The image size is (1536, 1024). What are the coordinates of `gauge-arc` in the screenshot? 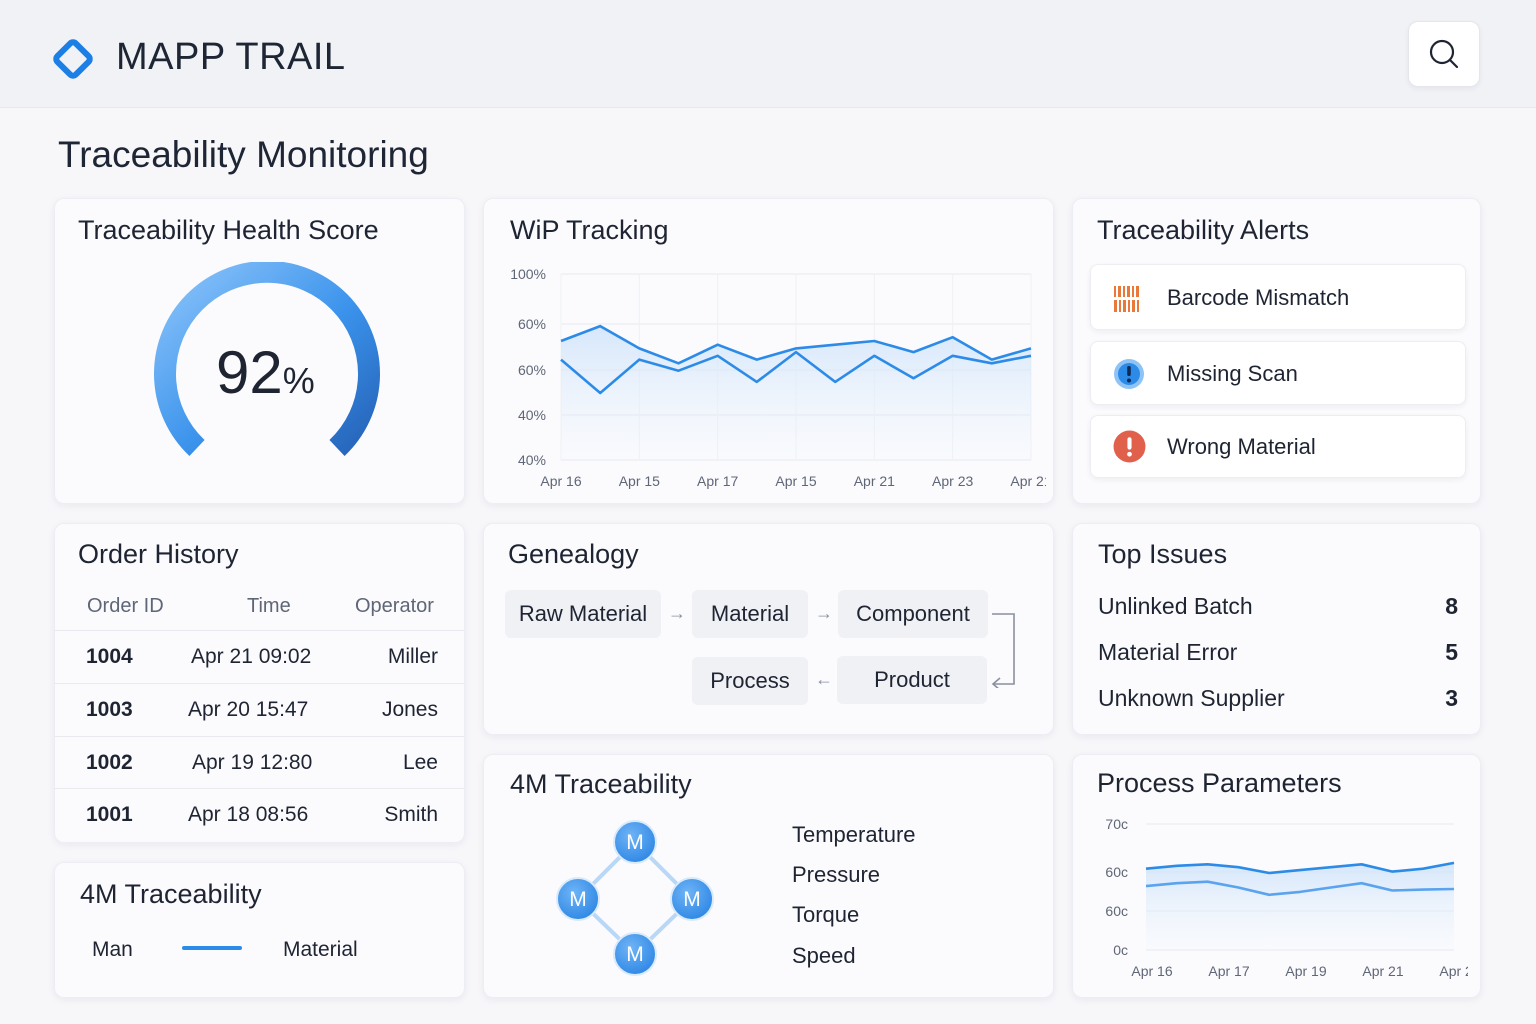 It's located at (267, 359).